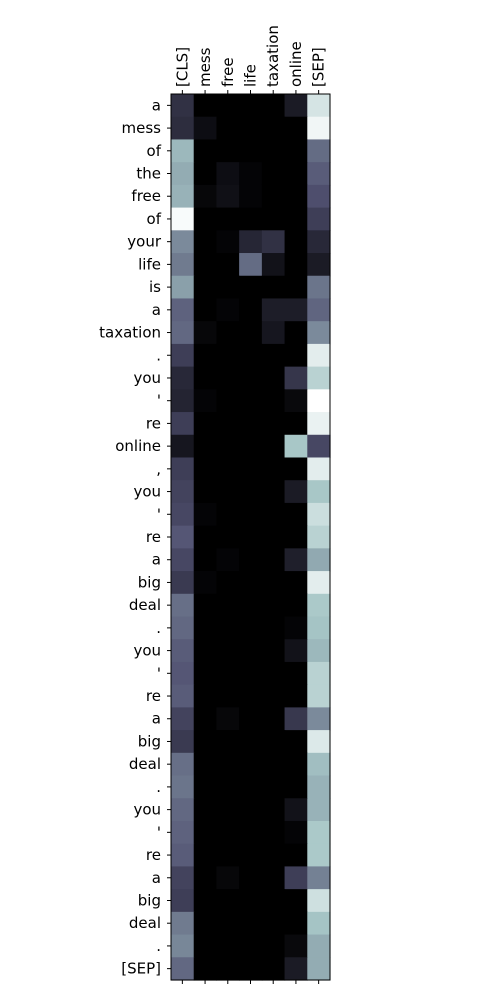  I want to click on y-tick-label: you, so click(147, 810).